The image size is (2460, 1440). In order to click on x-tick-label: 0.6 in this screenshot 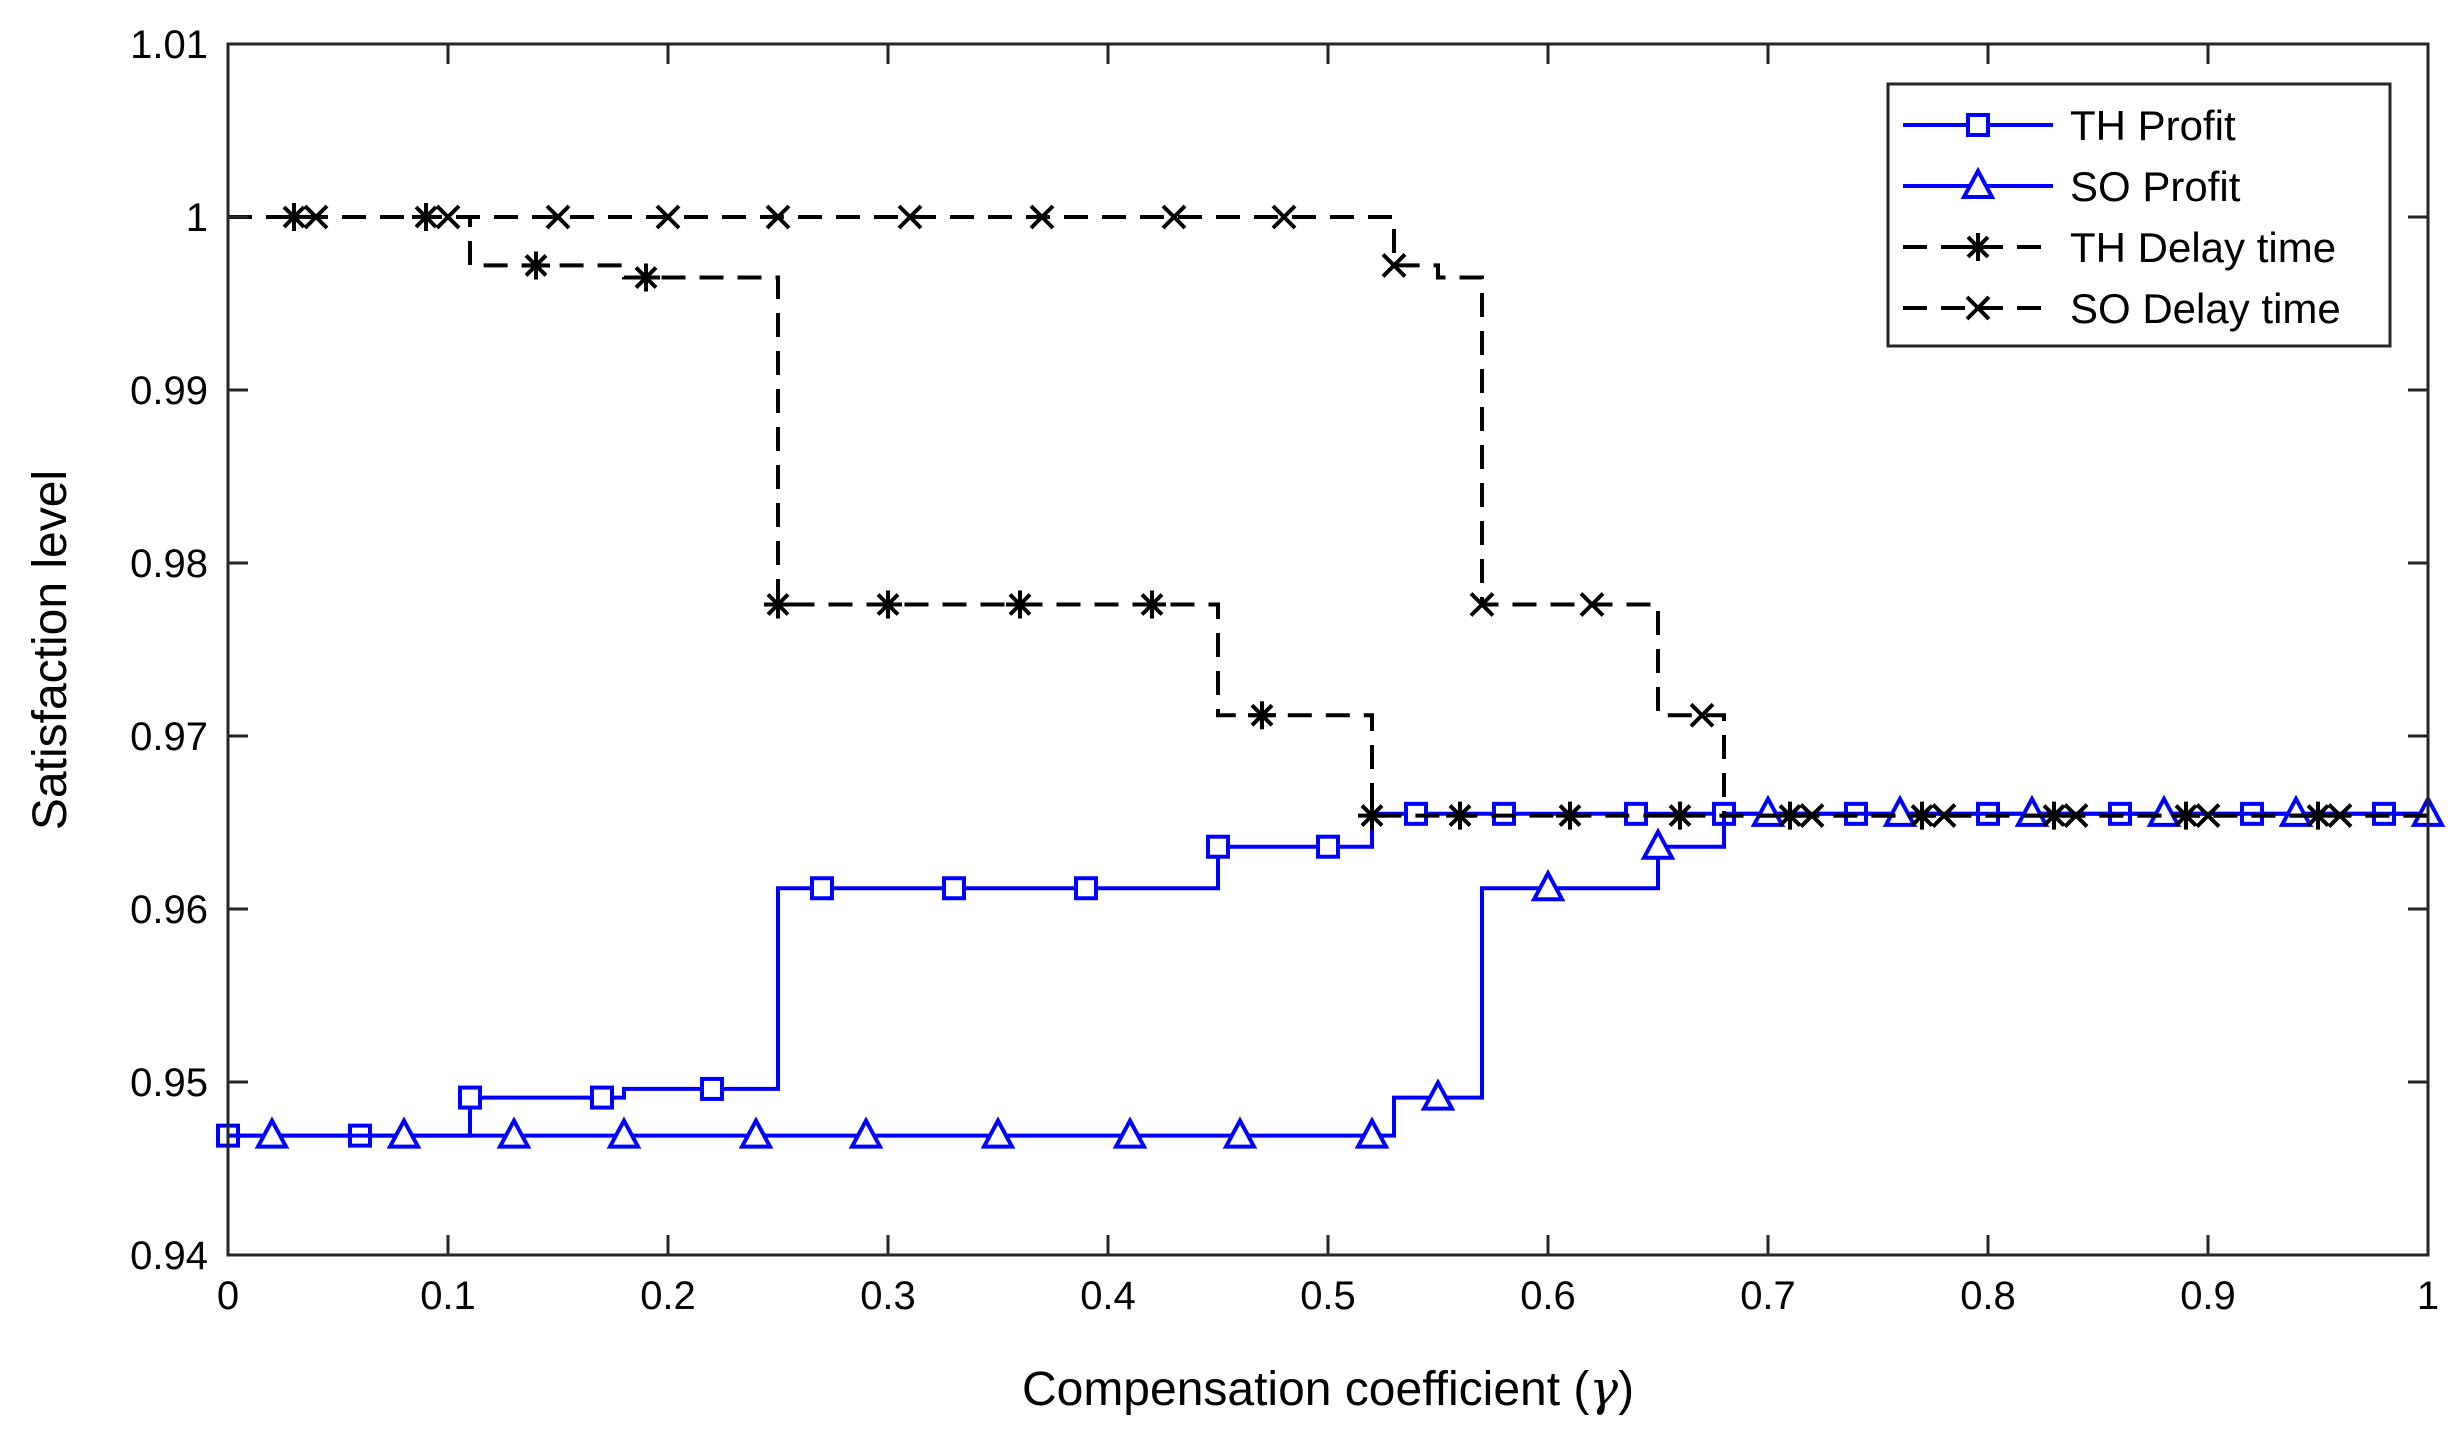, I will do `click(1548, 1296)`.